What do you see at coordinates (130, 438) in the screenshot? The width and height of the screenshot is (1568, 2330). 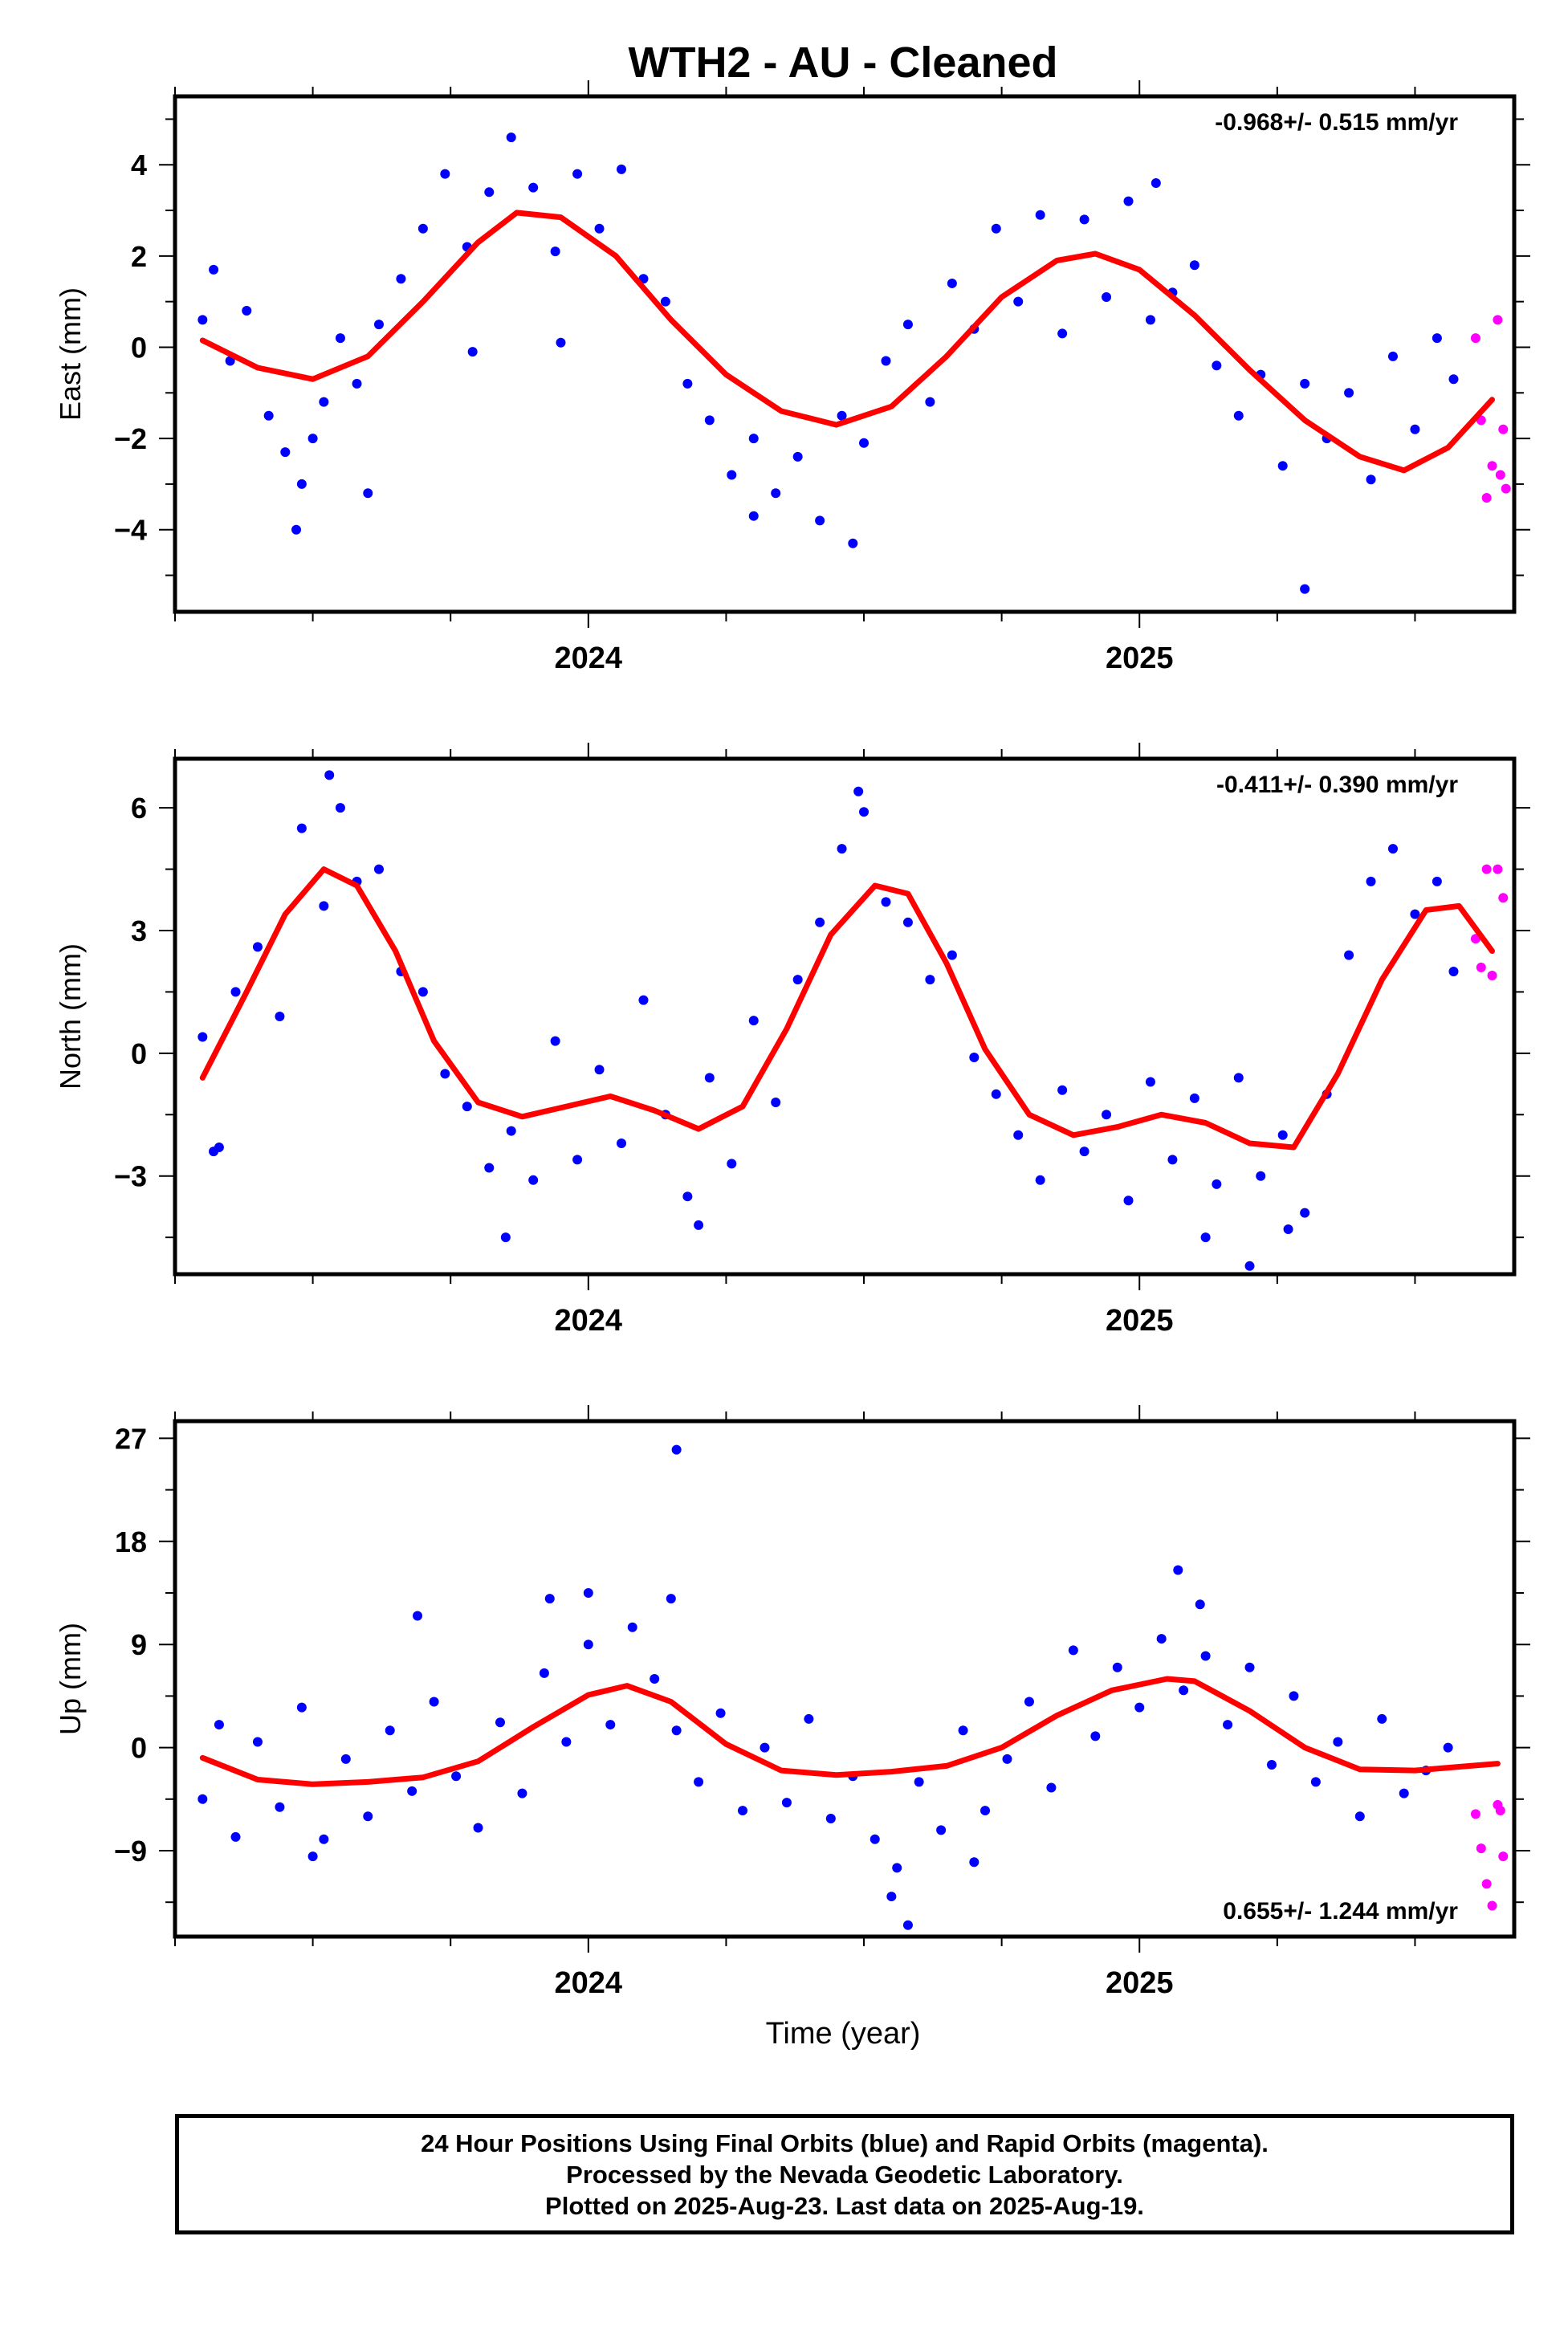 I see `y-tick-label: −2` at bounding box center [130, 438].